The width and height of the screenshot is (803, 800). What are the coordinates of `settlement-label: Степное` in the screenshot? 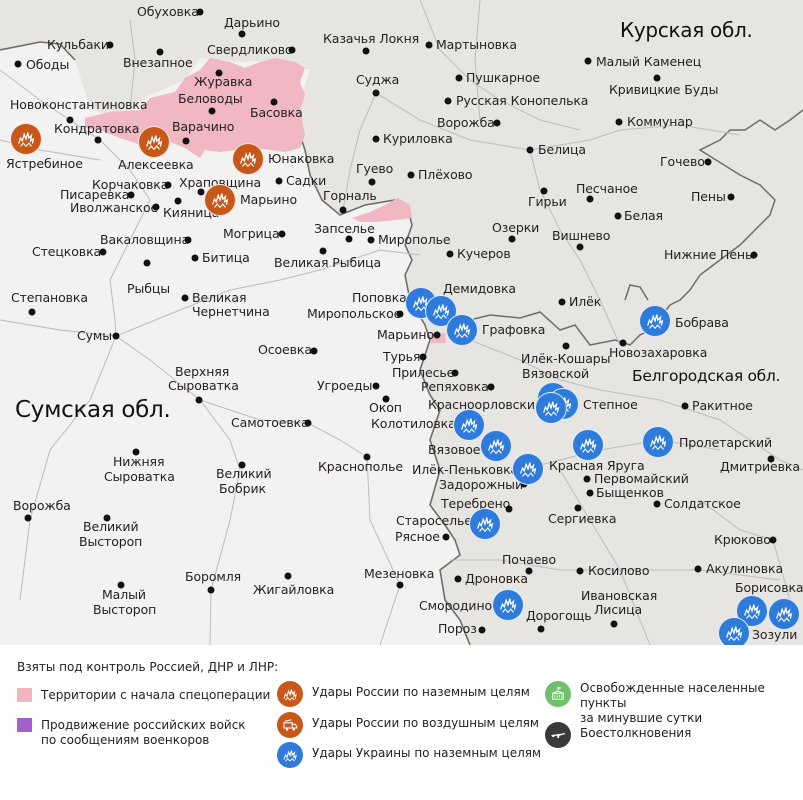 It's located at (610, 404).